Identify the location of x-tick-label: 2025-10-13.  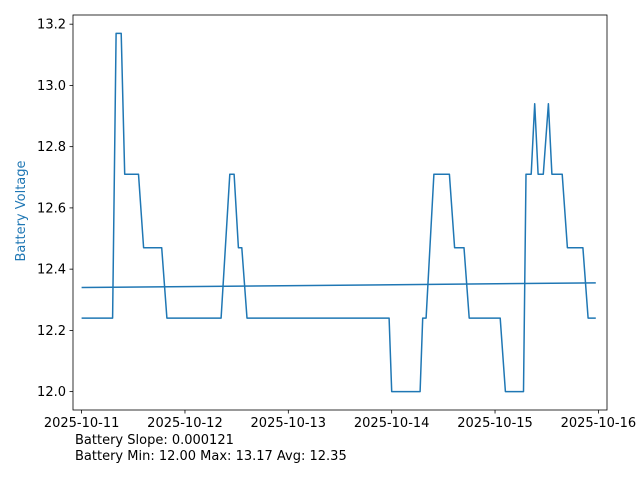
(289, 423).